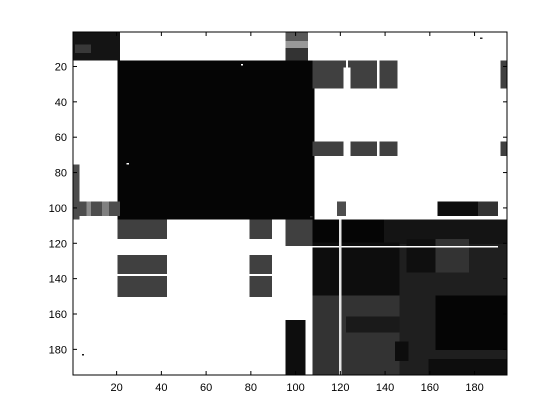 This screenshot has height=420, width=560. What do you see at coordinates (61, 67) in the screenshot?
I see `y-tick-label-20: 20` at bounding box center [61, 67].